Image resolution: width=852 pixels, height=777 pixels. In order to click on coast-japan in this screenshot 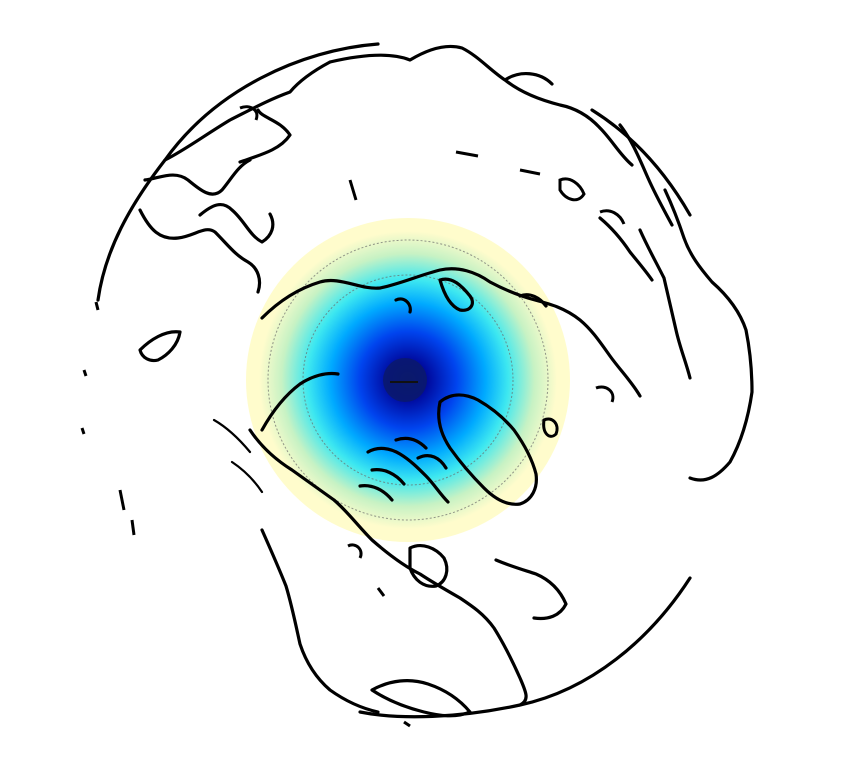, I will do `click(665, 304)`.